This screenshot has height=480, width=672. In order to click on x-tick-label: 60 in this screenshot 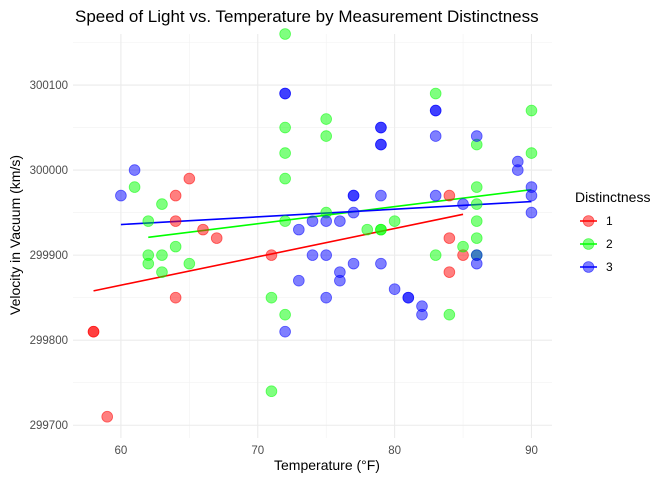, I will do `click(121, 451)`.